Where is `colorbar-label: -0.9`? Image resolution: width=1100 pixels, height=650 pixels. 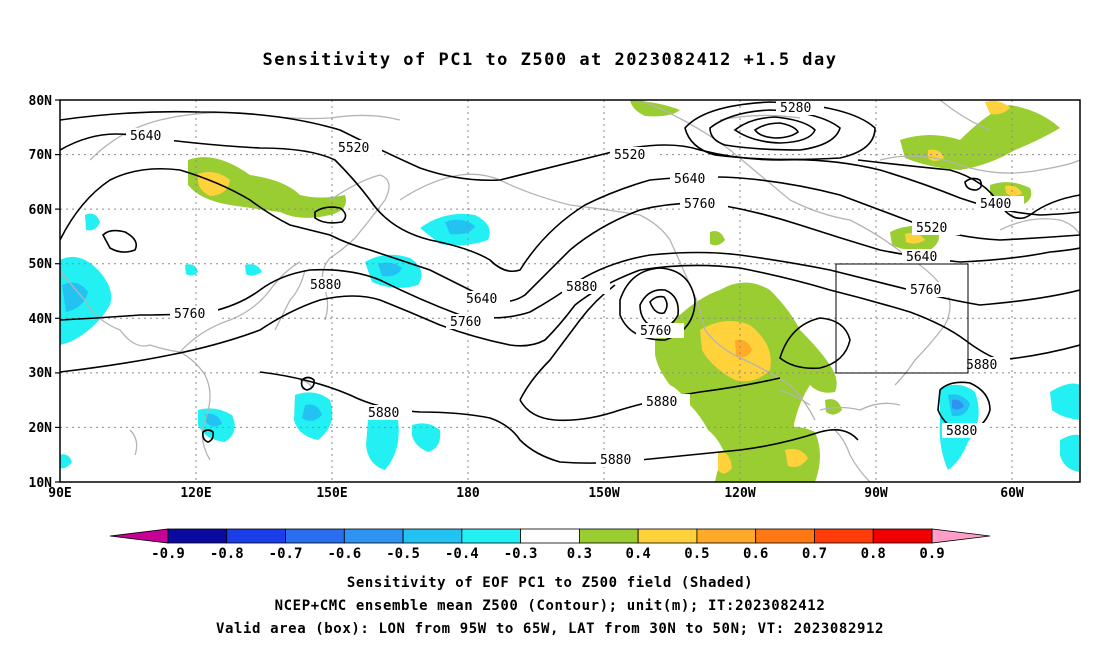
colorbar-label: -0.9 is located at coordinates (168, 554).